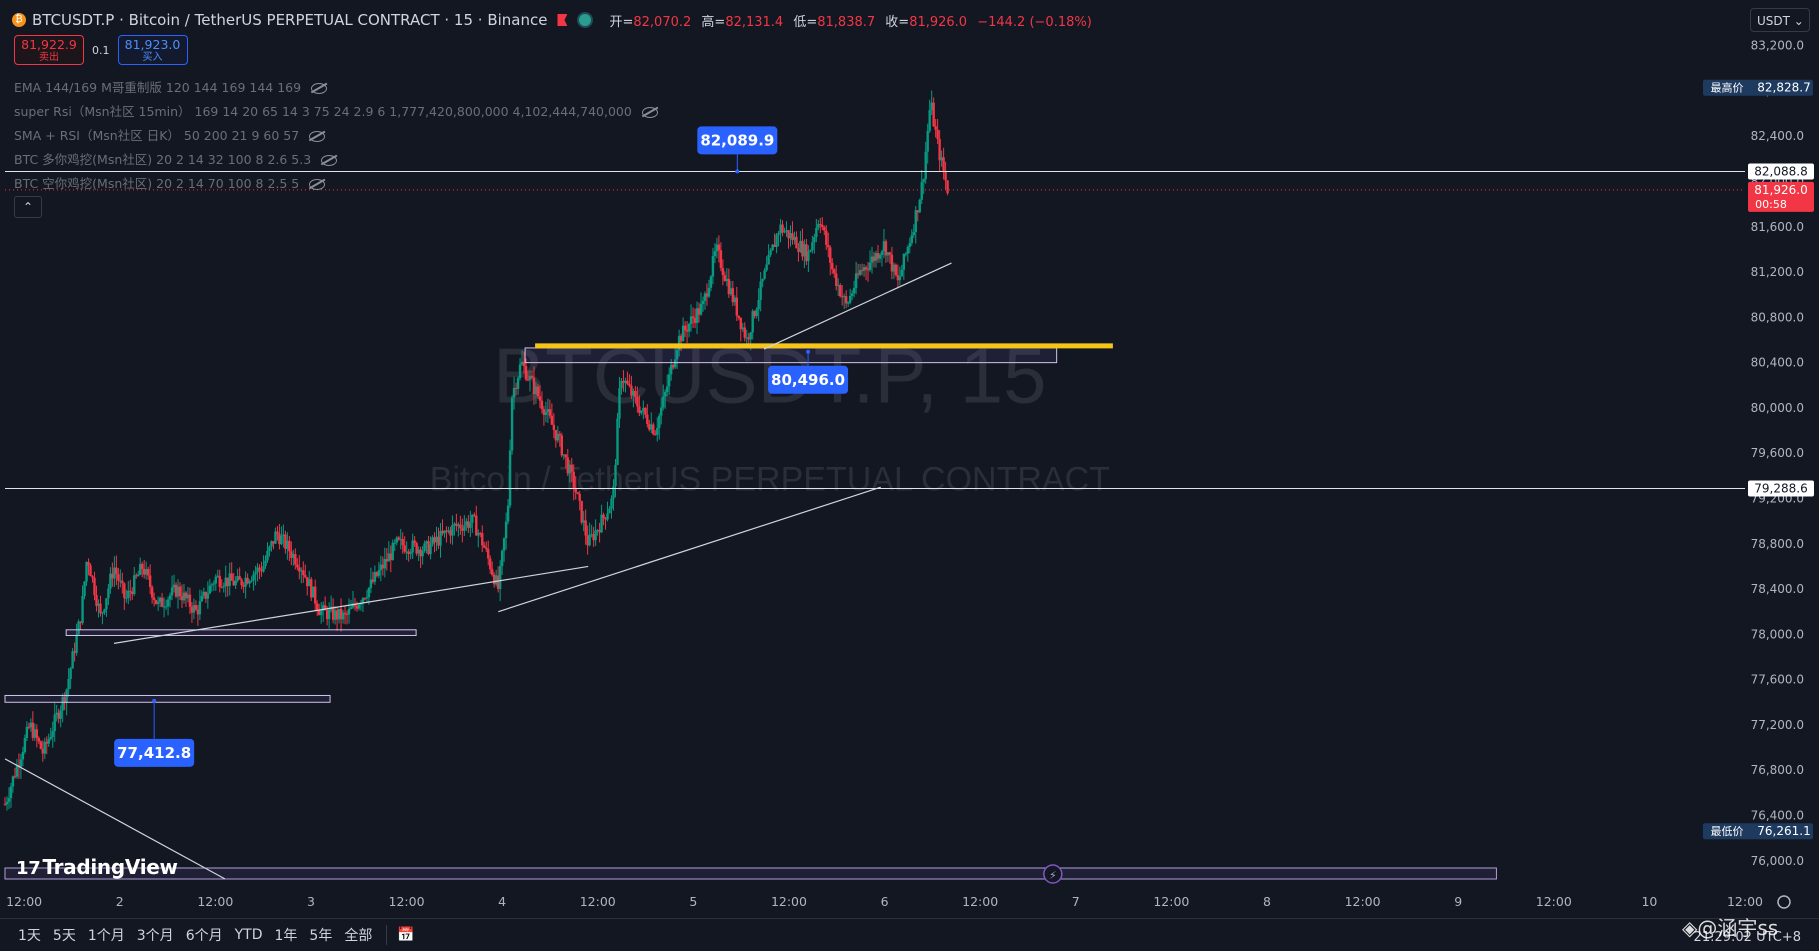 This screenshot has height=951, width=1819. What do you see at coordinates (158, 87) in the screenshot?
I see `indicator-label: EMA 144/169 M哥重制版 120 144 169 144 169` at bounding box center [158, 87].